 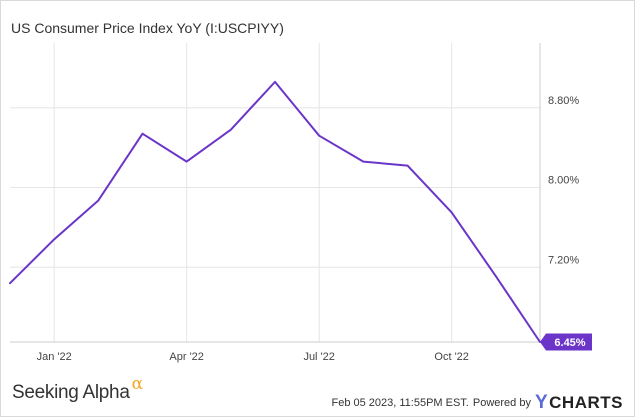 I want to click on last-value-label: 6.45%, so click(x=569, y=343).